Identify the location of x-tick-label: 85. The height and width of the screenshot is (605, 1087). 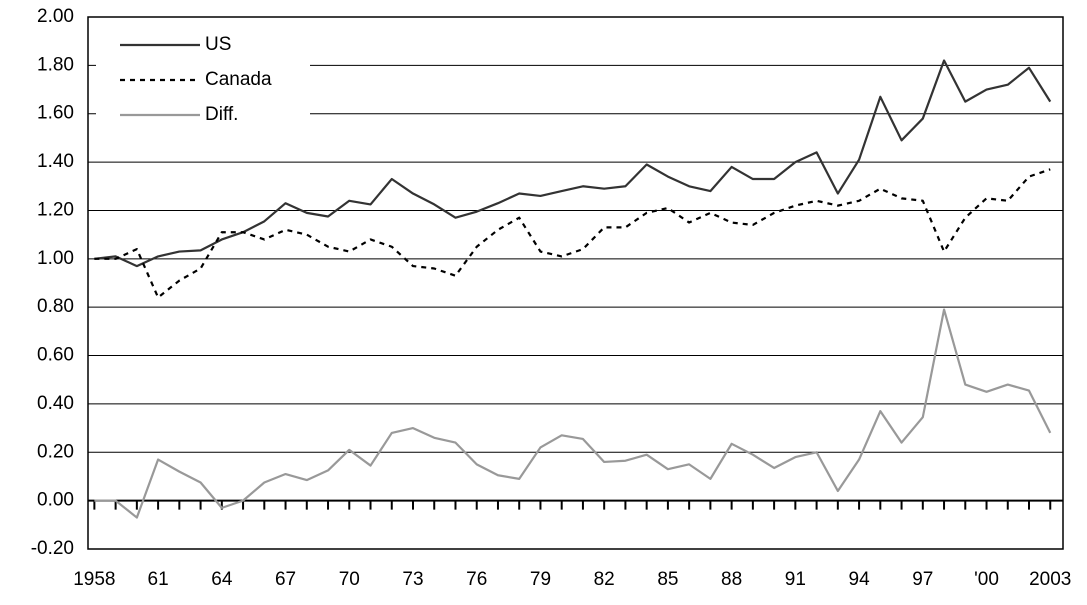
(667, 579).